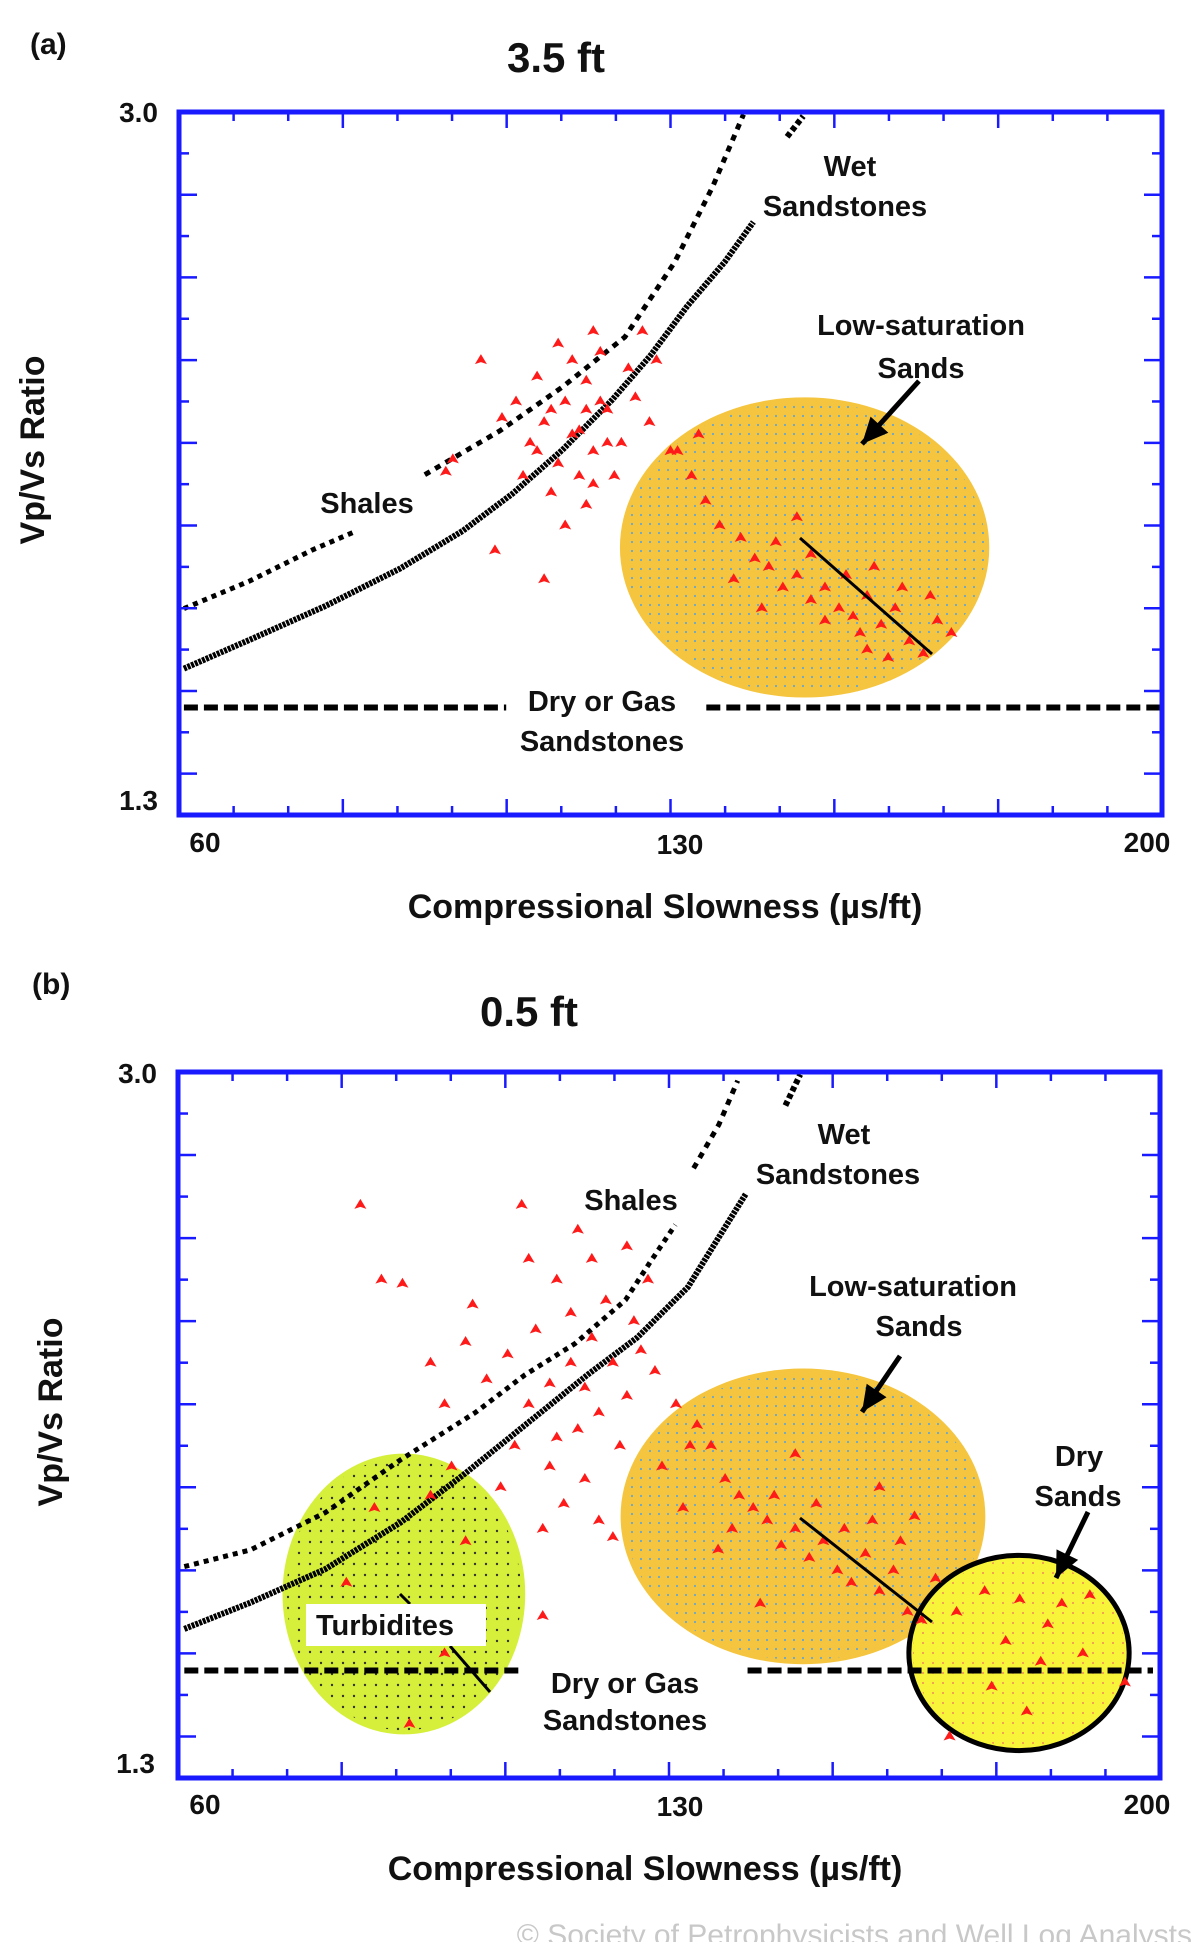  Describe the element at coordinates (680, 844) in the screenshot. I see `x-tick-label-130-a: 130` at that location.